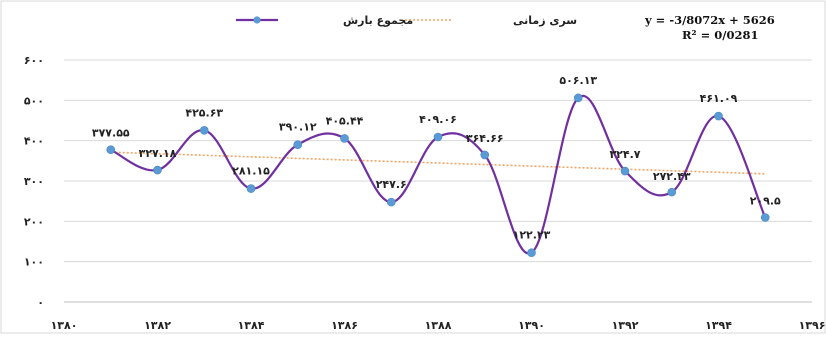 This screenshot has width=826, height=338. I want to click on x-tick-label: ۱۳۹۴, so click(718, 325).